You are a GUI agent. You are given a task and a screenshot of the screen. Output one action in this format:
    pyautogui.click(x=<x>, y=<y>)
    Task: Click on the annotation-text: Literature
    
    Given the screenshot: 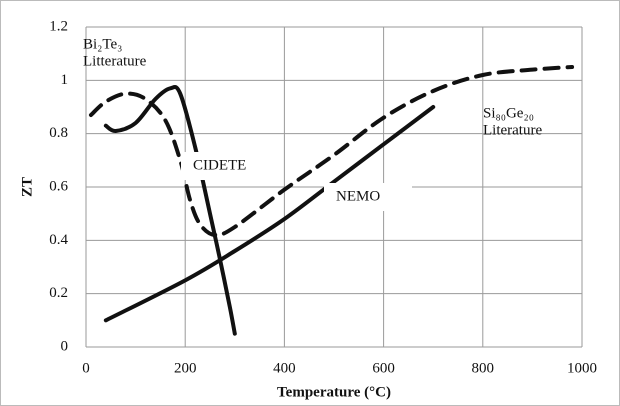 What is the action you would take?
    pyautogui.click(x=512, y=130)
    